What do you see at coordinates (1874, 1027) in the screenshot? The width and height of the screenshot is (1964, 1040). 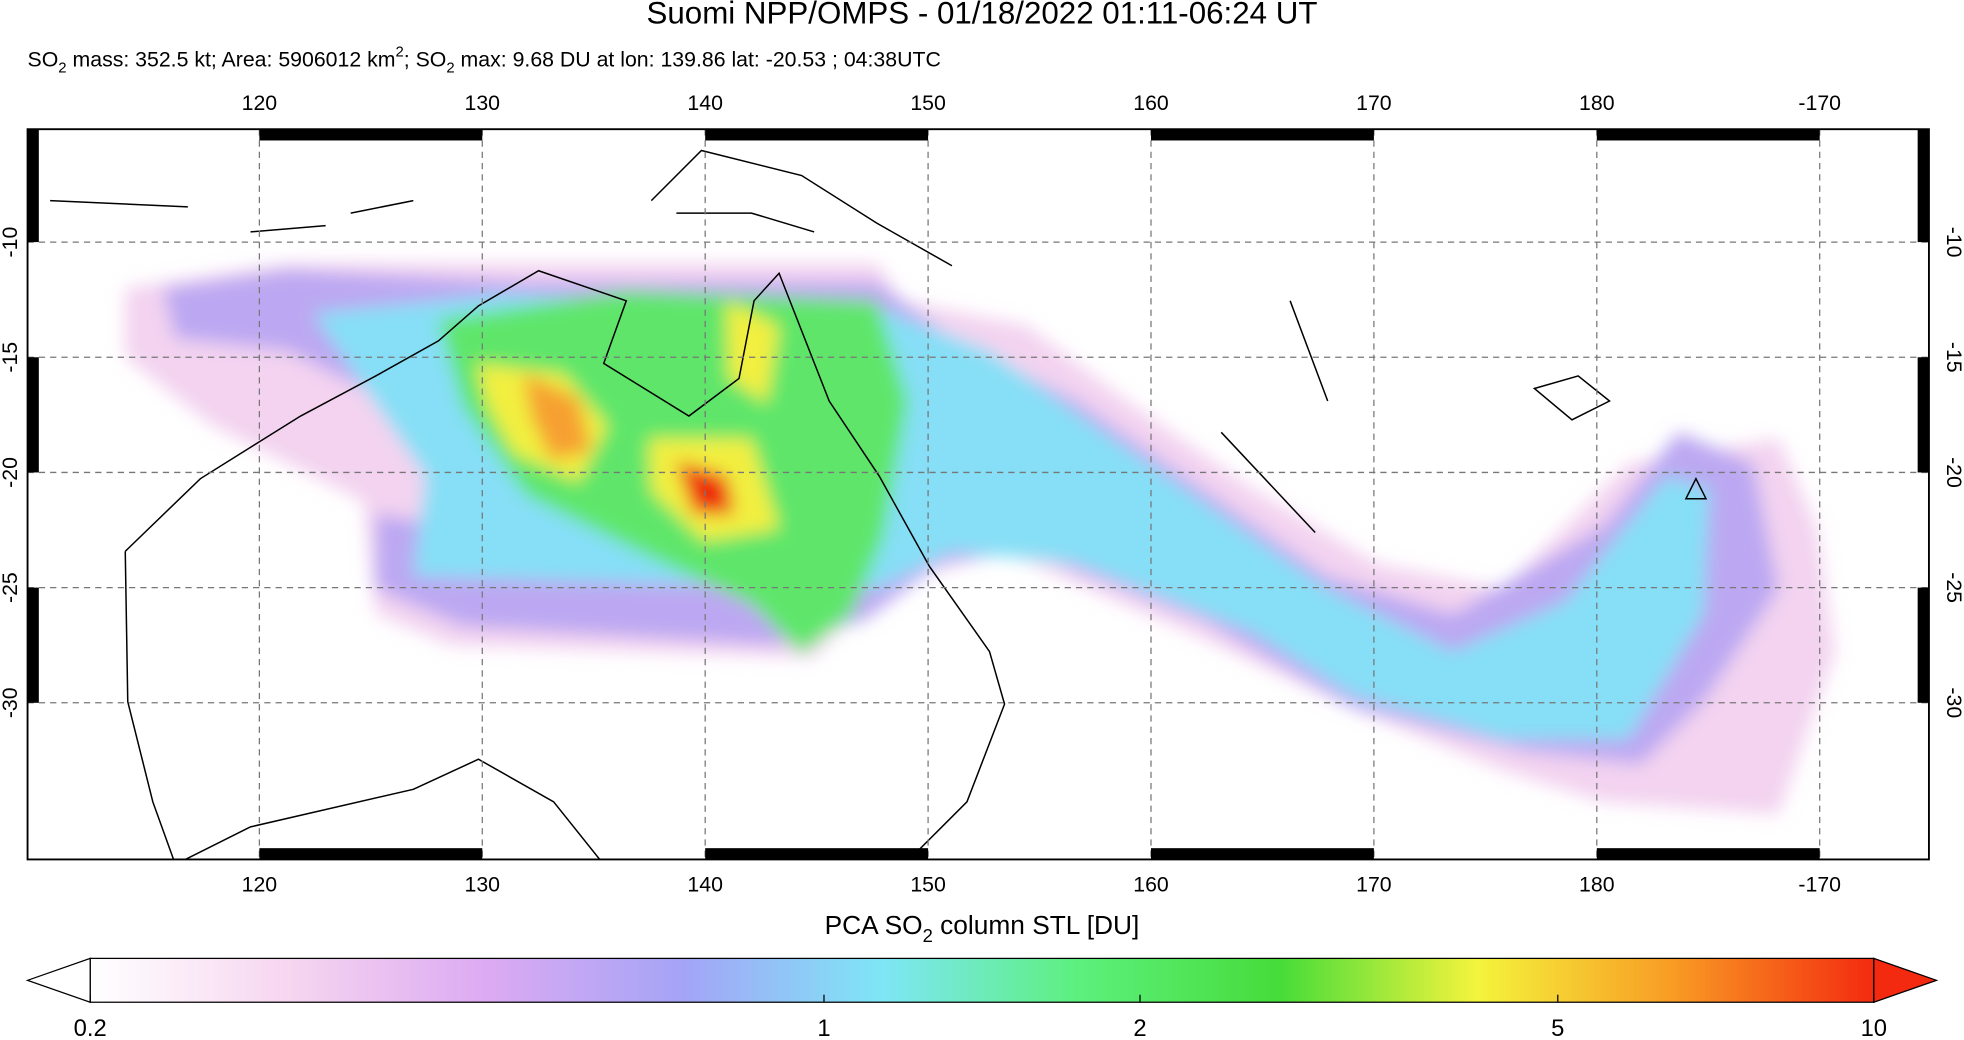 I see `colorbar-tick-label: 10` at bounding box center [1874, 1027].